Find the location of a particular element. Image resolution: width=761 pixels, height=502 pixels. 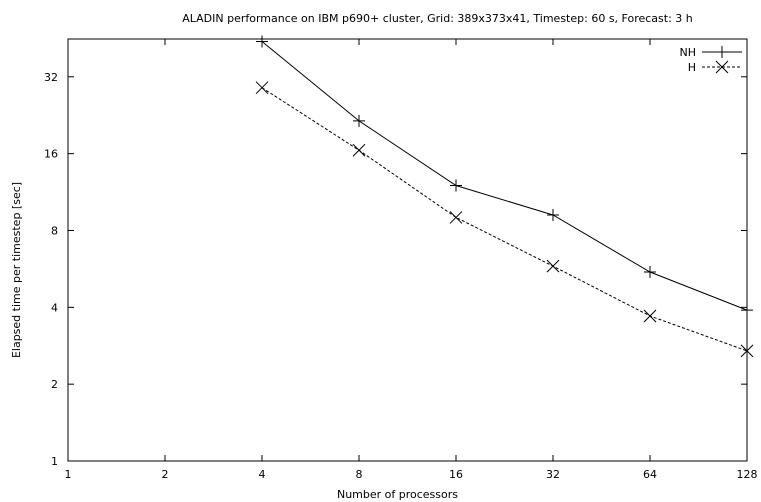

y-tick-label: 32 is located at coordinates (51, 77).